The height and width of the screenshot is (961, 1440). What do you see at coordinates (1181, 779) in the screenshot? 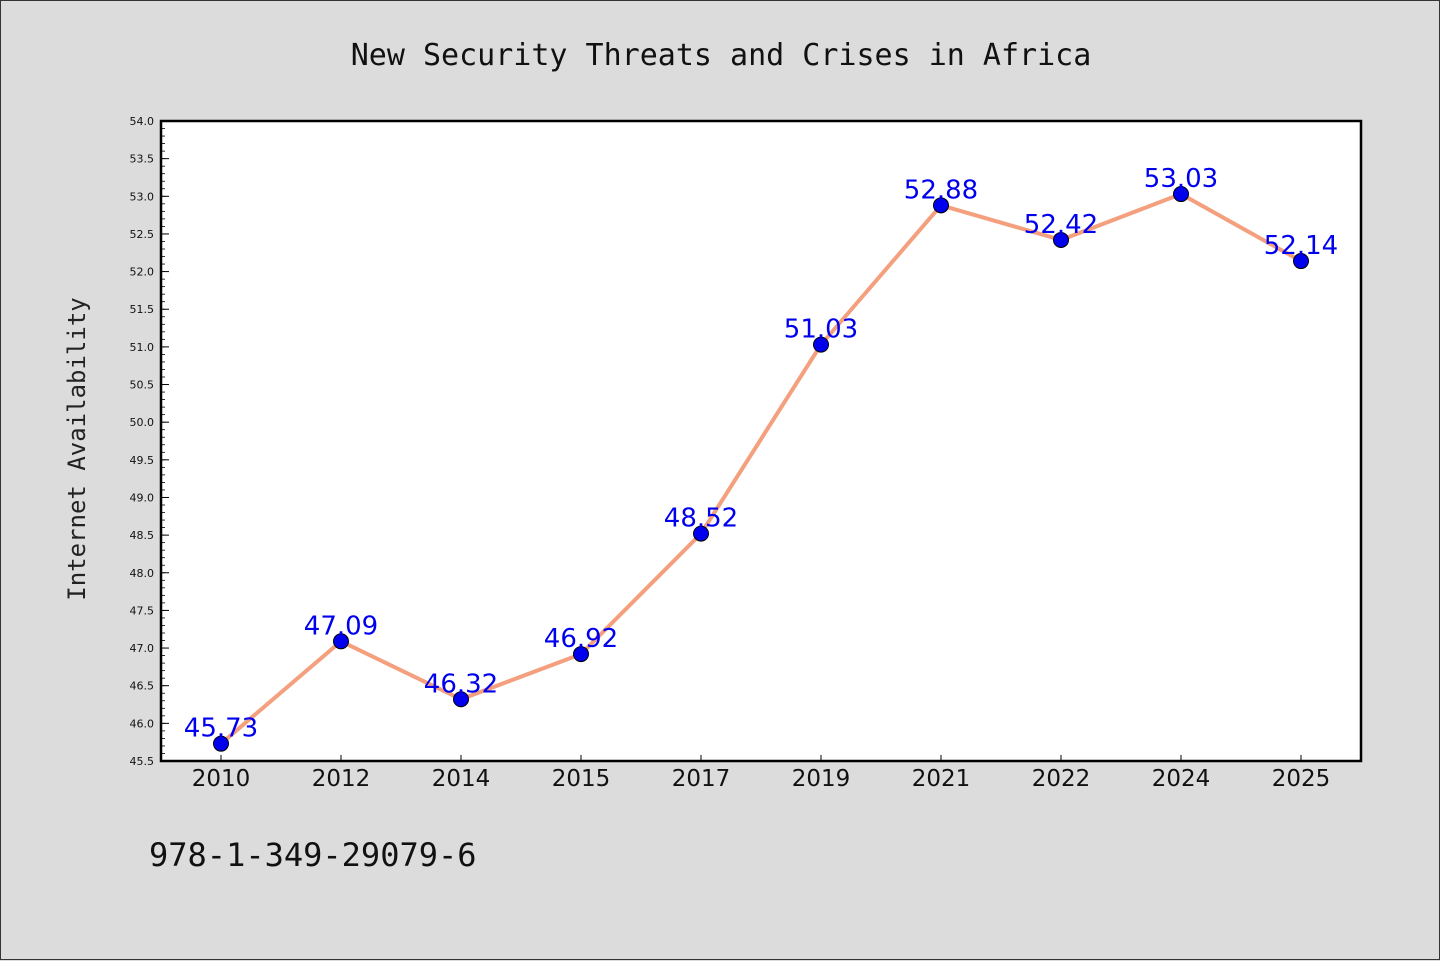
I see `x-tick-label: 2024` at bounding box center [1181, 779].